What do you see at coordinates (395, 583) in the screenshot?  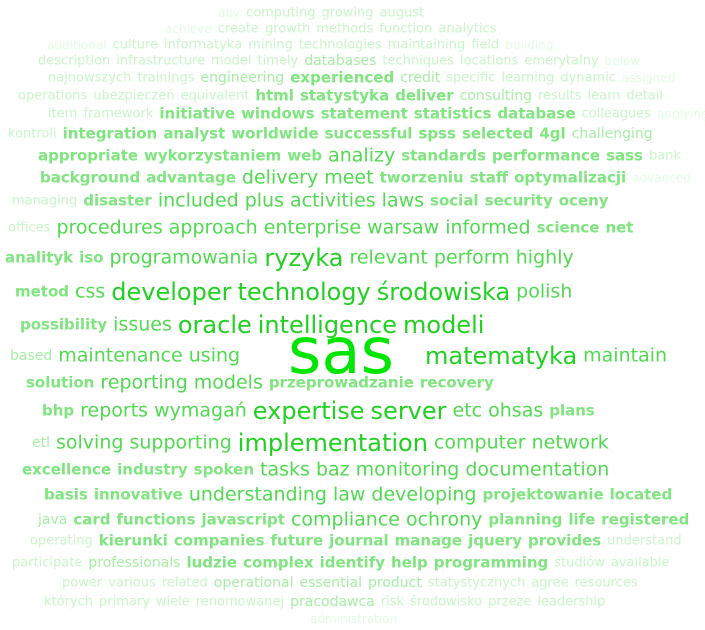 I see `cloud-word-product: product` at bounding box center [395, 583].